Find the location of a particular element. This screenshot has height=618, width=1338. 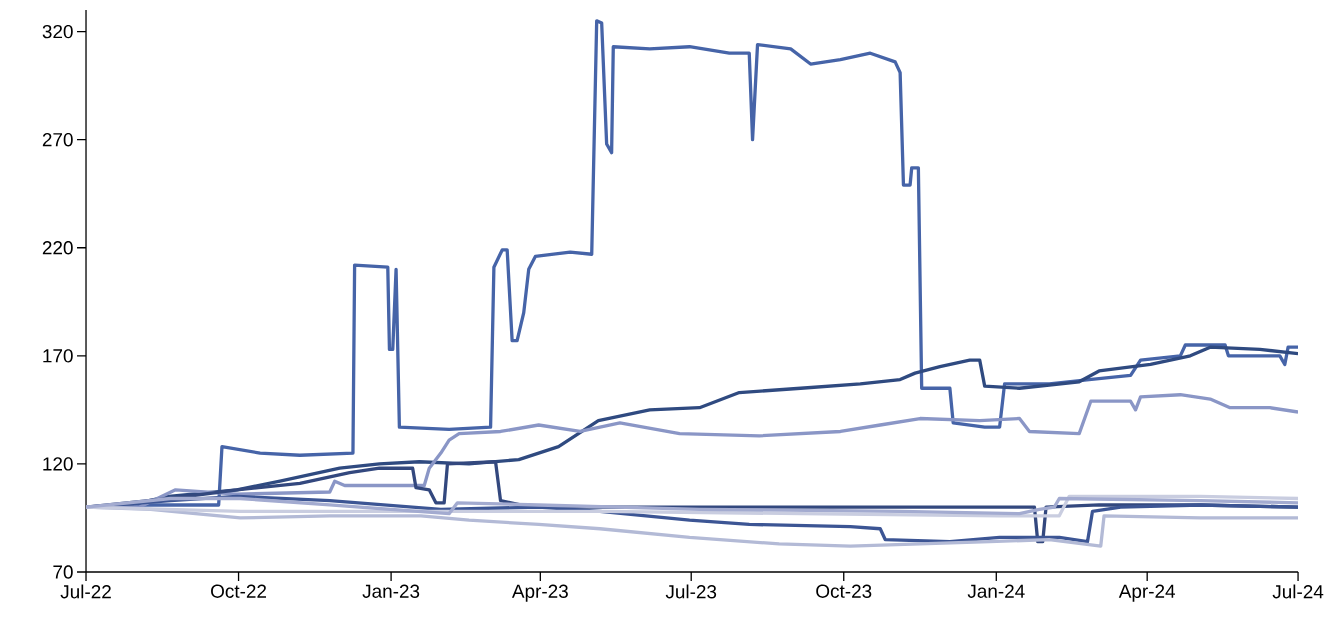

x-tick-label: Apr-23 is located at coordinates (539, 593).